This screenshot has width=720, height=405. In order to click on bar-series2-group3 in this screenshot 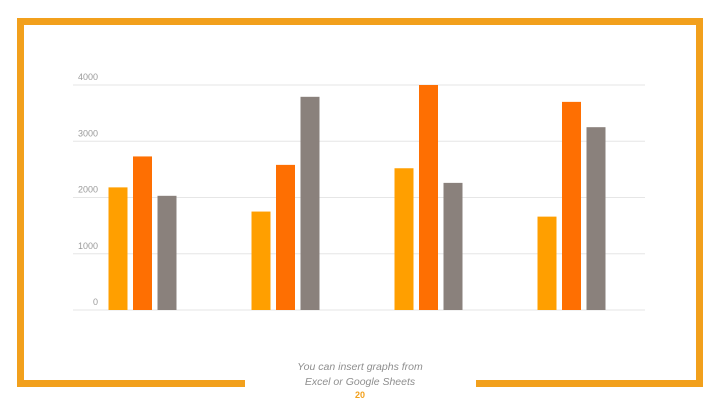, I will do `click(428, 197)`.